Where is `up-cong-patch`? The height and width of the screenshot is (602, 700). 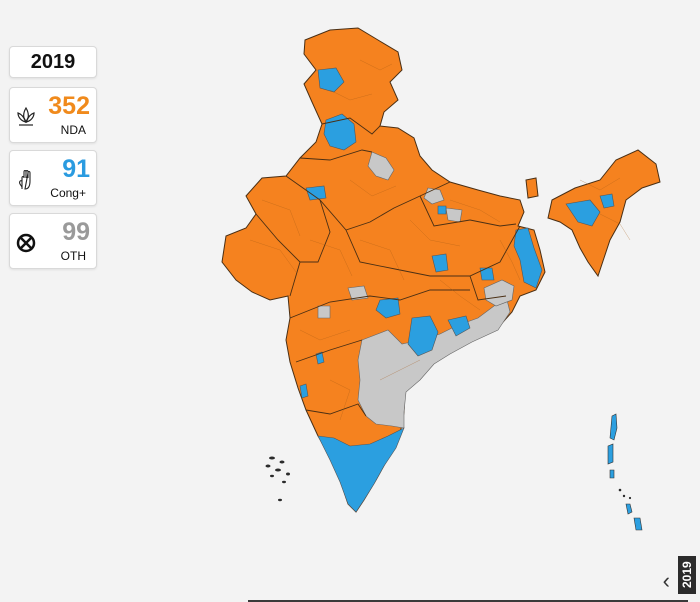 up-cong-patch is located at coordinates (442, 210).